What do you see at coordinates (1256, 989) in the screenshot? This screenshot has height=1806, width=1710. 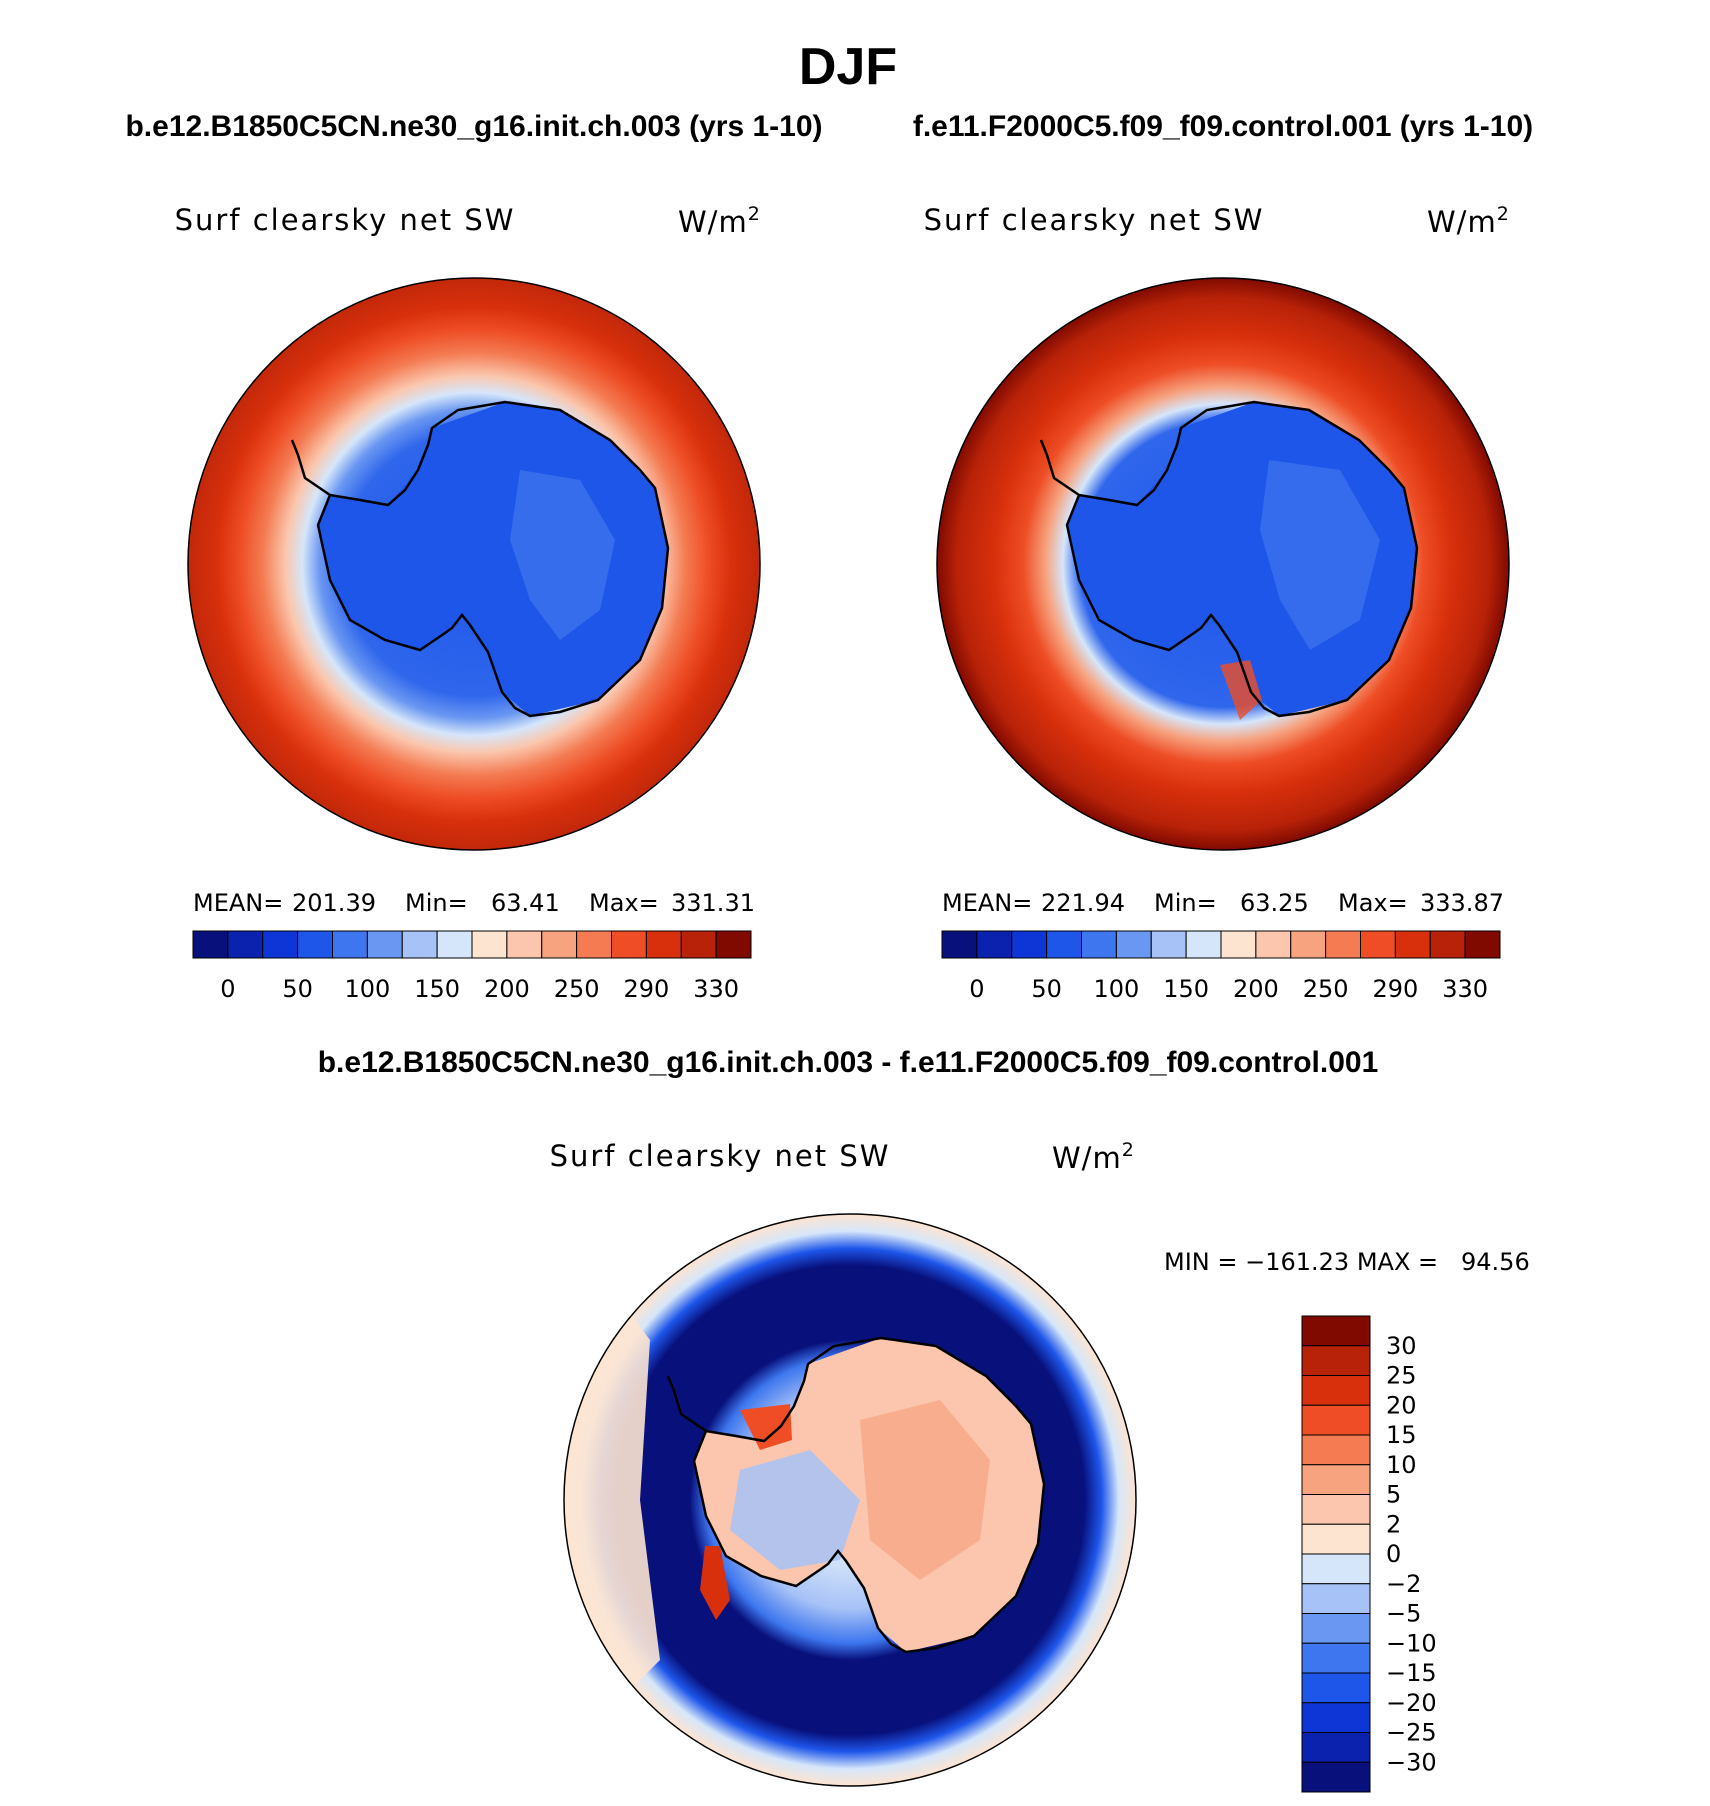 I see `panel-2-colorbar-tick-label: 200` at bounding box center [1256, 989].